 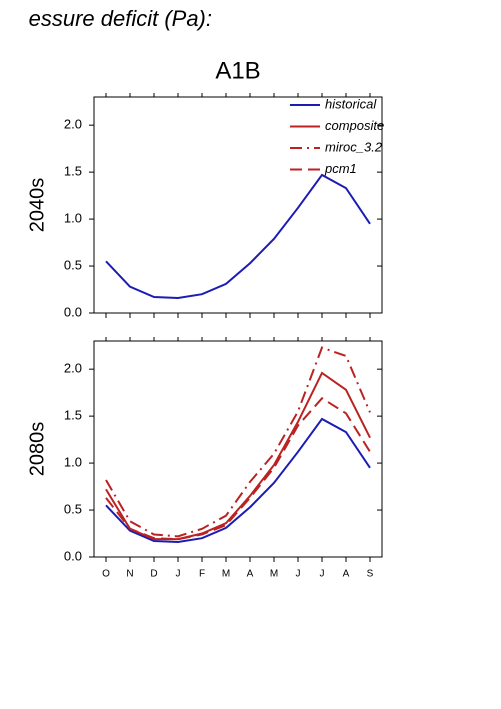 What do you see at coordinates (340, 168) in the screenshot?
I see `legend-label: pcm1` at bounding box center [340, 168].